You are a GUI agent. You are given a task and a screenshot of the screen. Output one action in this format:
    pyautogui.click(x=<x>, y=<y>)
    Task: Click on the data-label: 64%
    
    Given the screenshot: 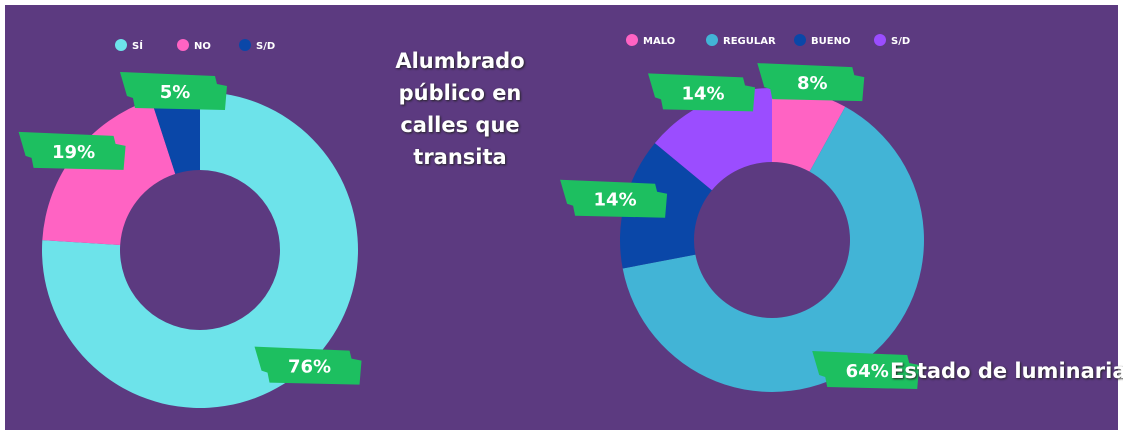 What is the action you would take?
    pyautogui.click(x=867, y=371)
    